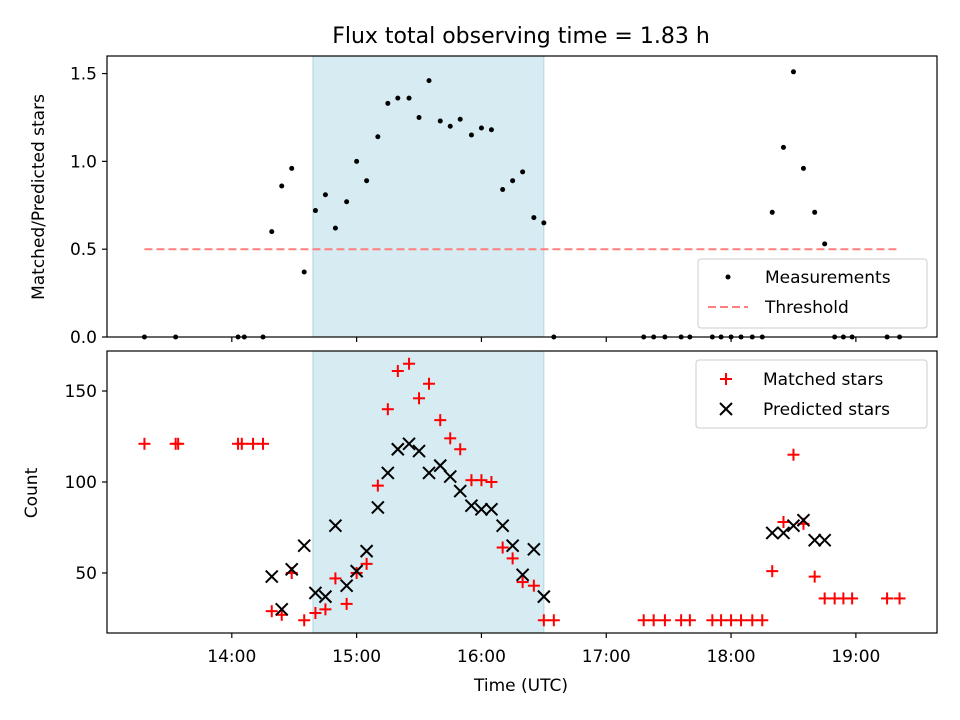 The width and height of the screenshot is (960, 720). I want to click on figure-title: Flux total observing time = 1.83 h, so click(521, 36).